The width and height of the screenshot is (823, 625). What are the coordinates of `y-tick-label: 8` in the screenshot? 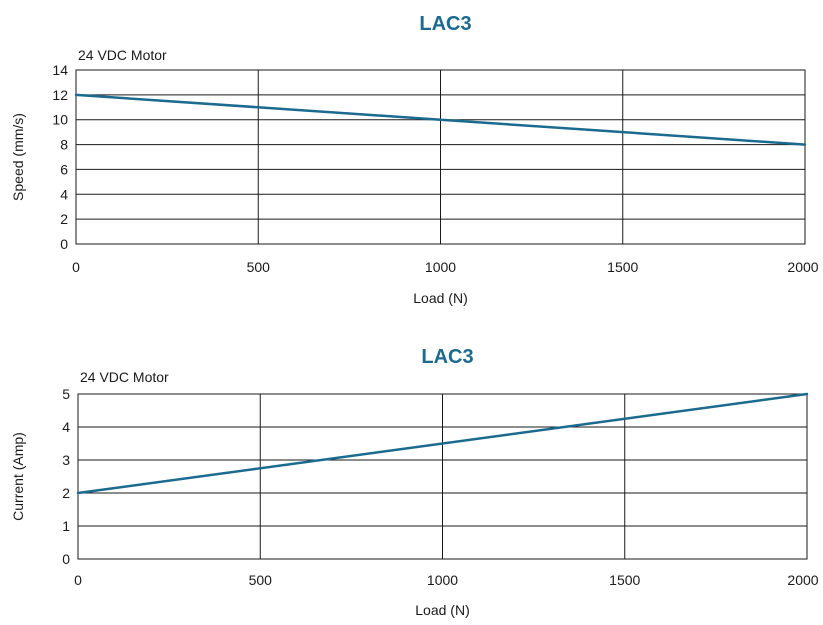 It's located at (64, 145).